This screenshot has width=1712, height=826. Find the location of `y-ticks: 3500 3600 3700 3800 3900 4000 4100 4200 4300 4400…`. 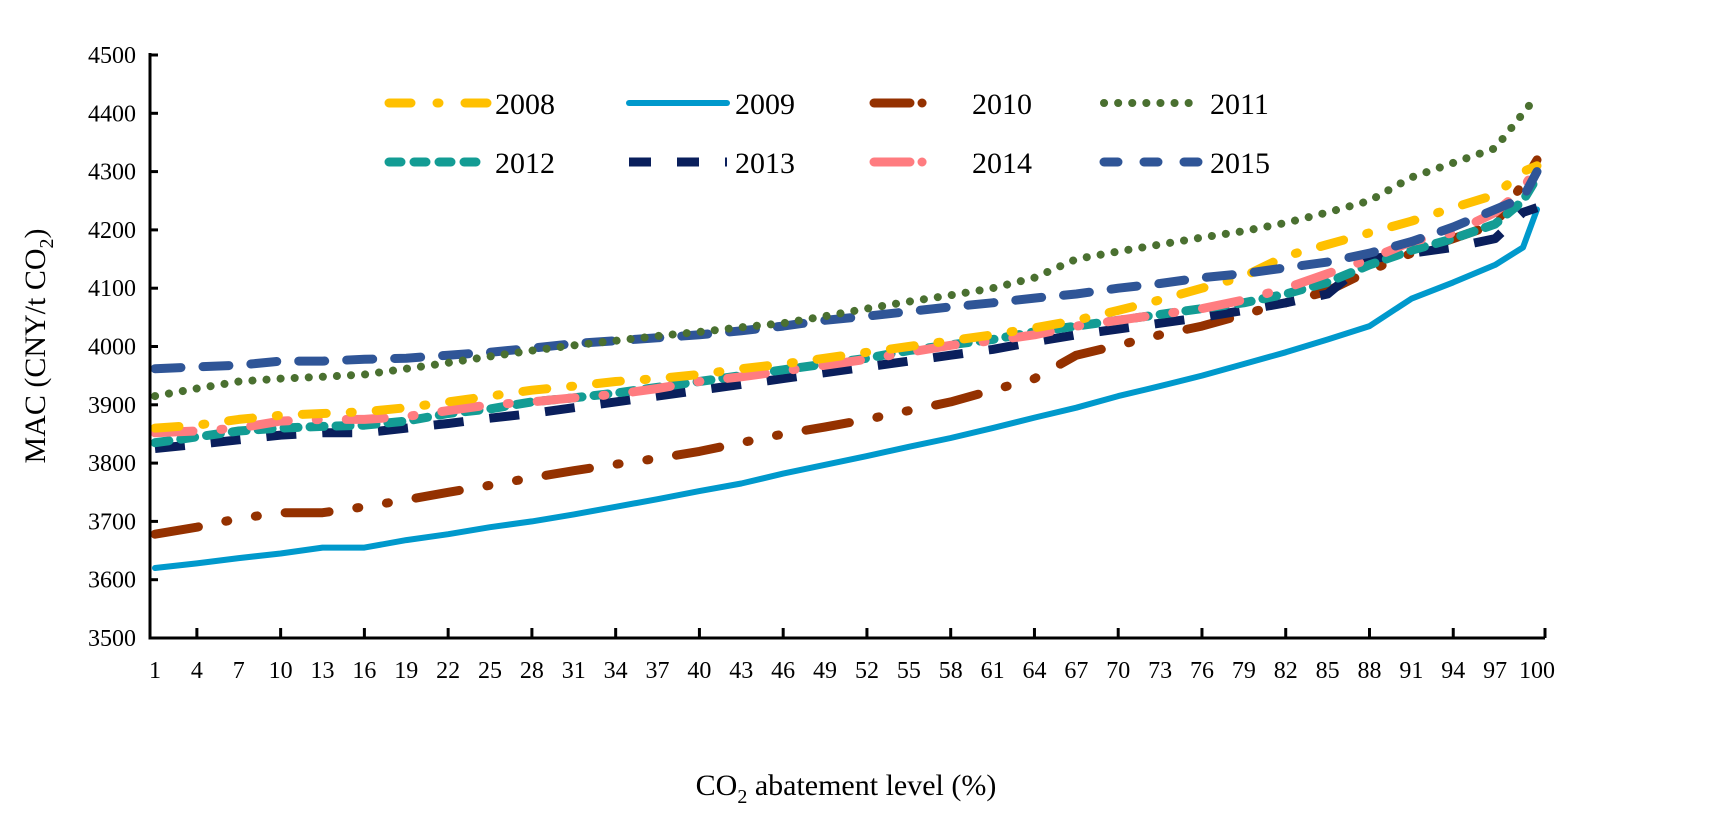

y-ticks: 3500 3600 3700 3800 3900 4000 4100 4200 4300 4400… is located at coordinates (123, 347).